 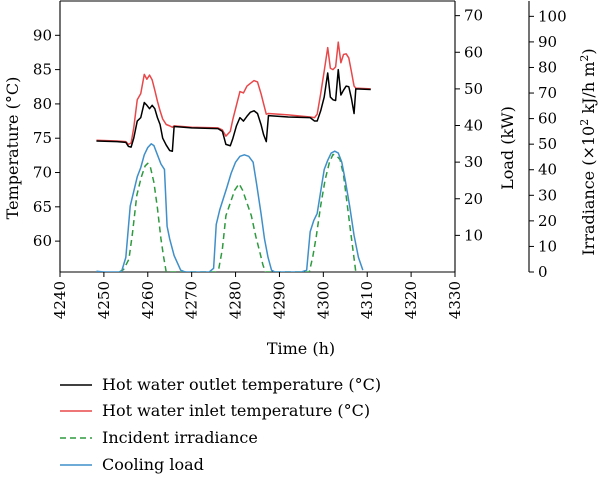 I want to click on legend-label-outlet: Hot water outlet temperature (°C), so click(x=241, y=384).